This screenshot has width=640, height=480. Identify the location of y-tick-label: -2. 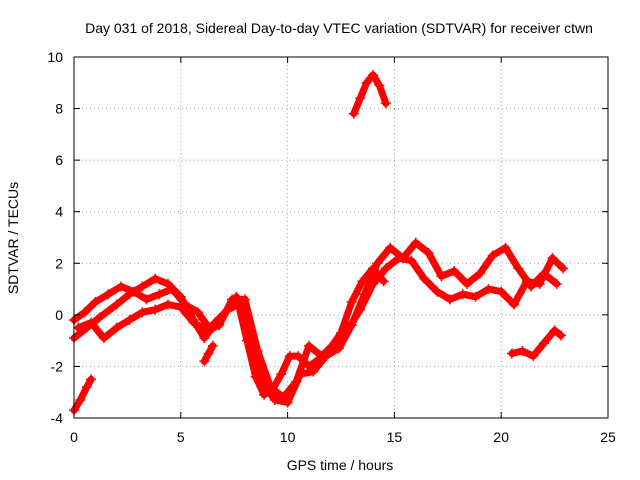
(57, 366).